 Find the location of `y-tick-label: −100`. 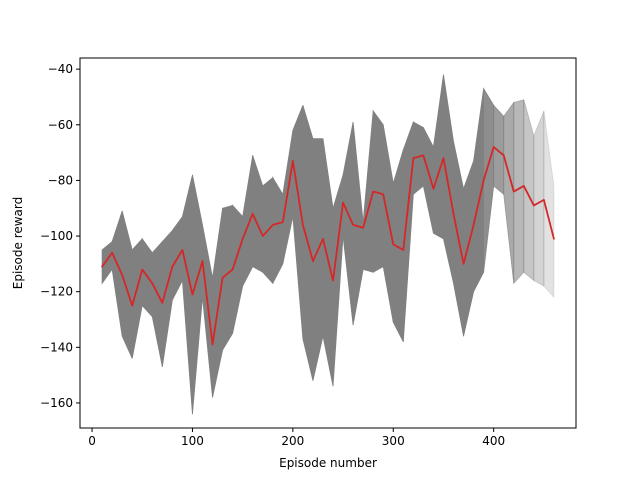

y-tick-label: −100 is located at coordinates (56, 236).